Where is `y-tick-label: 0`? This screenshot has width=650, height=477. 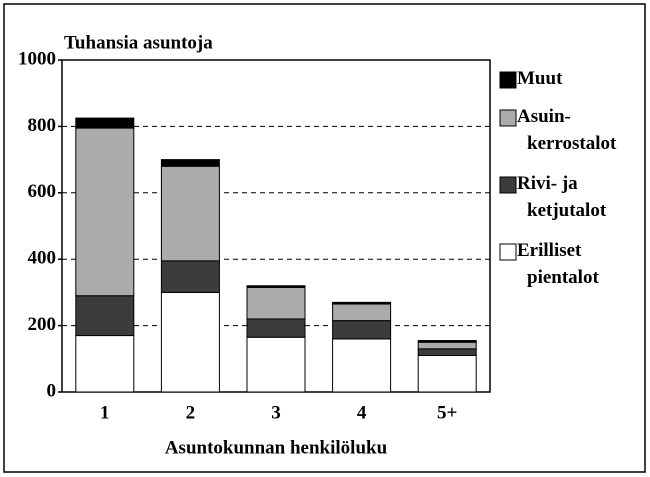 y-tick-label: 0 is located at coordinates (52, 390).